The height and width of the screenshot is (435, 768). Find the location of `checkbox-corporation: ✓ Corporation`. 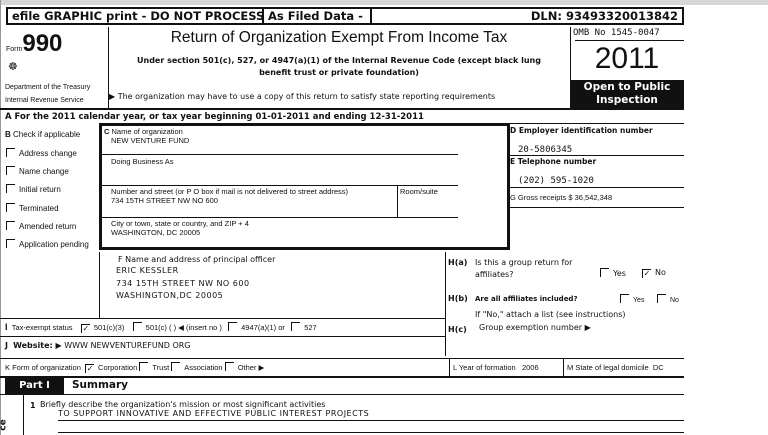

checkbox-corporation: ✓ Corporation is located at coordinates (111, 368).